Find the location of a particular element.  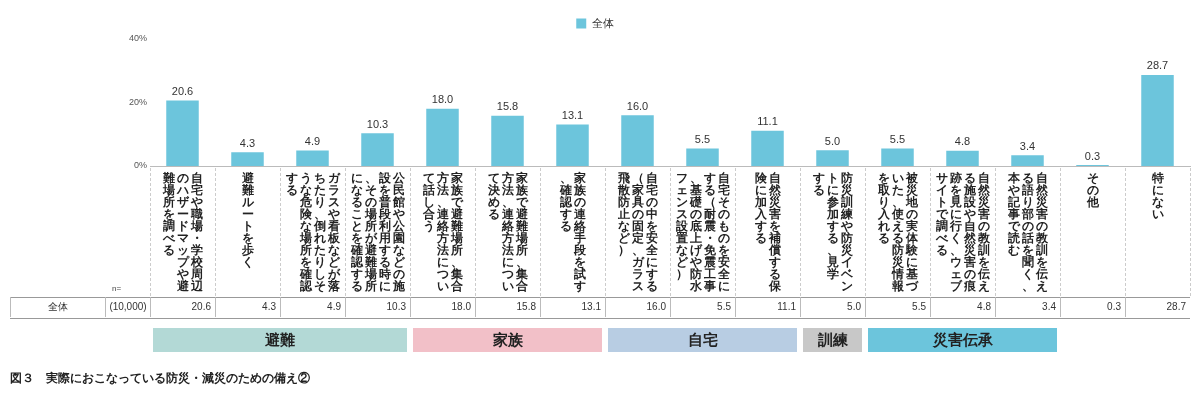

text: 災害伝承 is located at coordinates (962, 340).